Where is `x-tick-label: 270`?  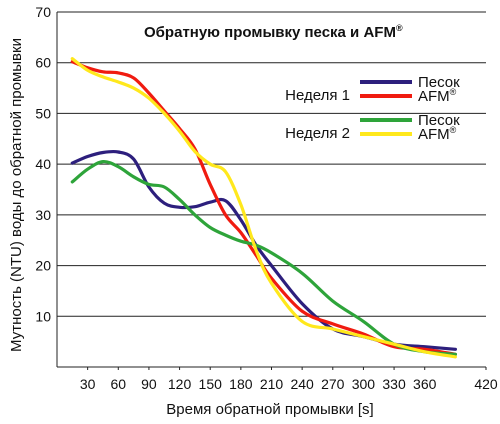
x-tick-label: 270 is located at coordinates (333, 384).